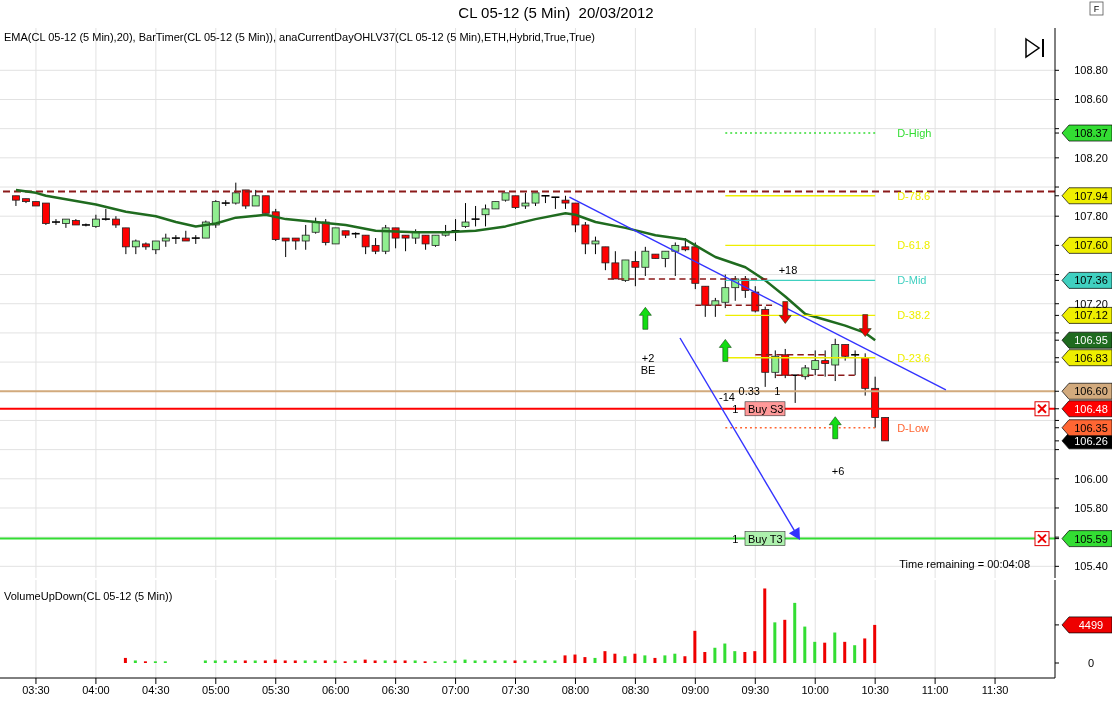 The height and width of the screenshot is (715, 1112). What do you see at coordinates (935, 689) in the screenshot?
I see `x-tick-label: 11:00` at bounding box center [935, 689].